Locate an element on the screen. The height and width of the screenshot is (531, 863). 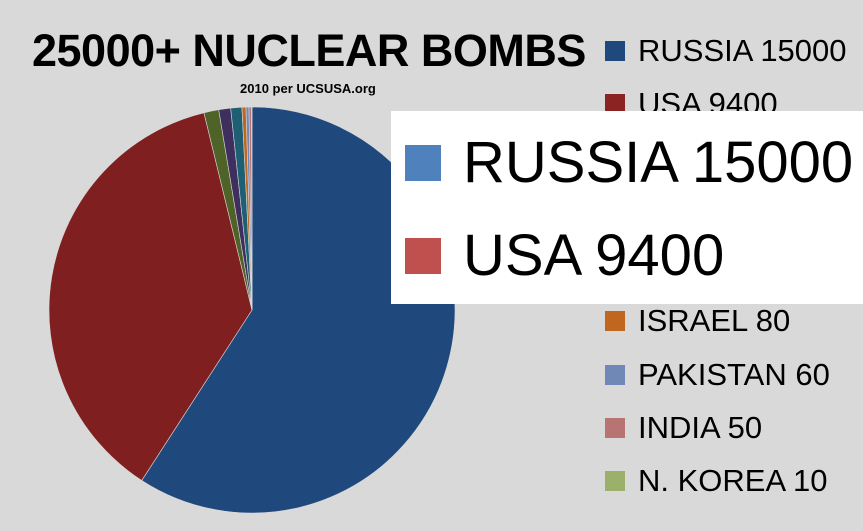
zoom-legend-label: RUSSIA 15000 is located at coordinates (658, 162).